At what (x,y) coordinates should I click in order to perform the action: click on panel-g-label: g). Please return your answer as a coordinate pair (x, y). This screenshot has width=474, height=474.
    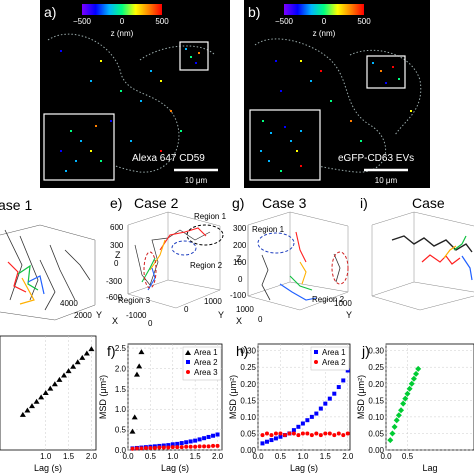
    Looking at the image, I should click on (238, 203).